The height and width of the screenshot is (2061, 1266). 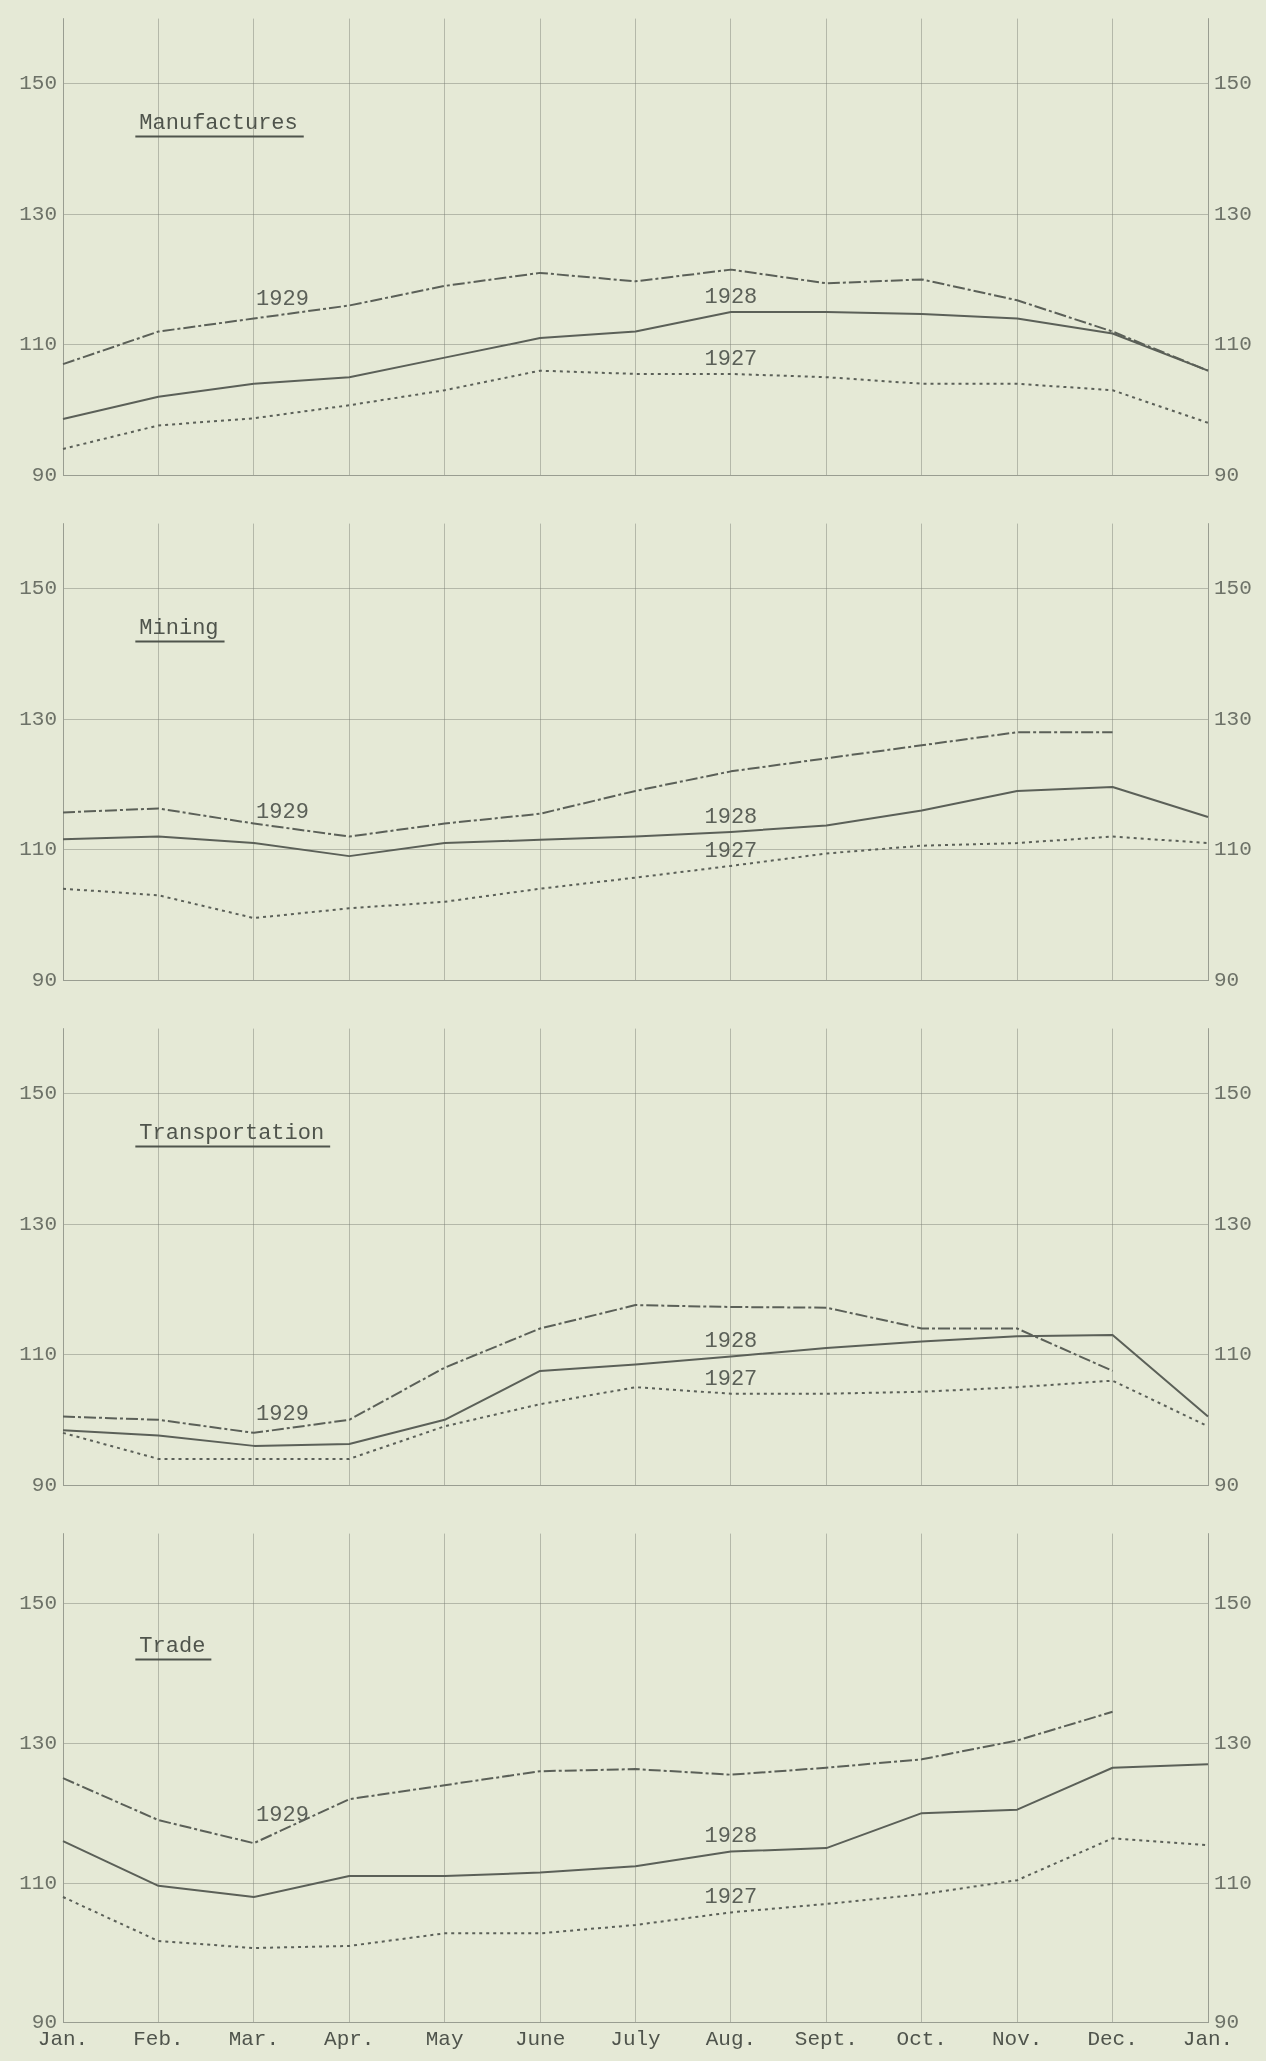 What do you see at coordinates (1017, 2039) in the screenshot?
I see `x-tick-label: Nov.` at bounding box center [1017, 2039].